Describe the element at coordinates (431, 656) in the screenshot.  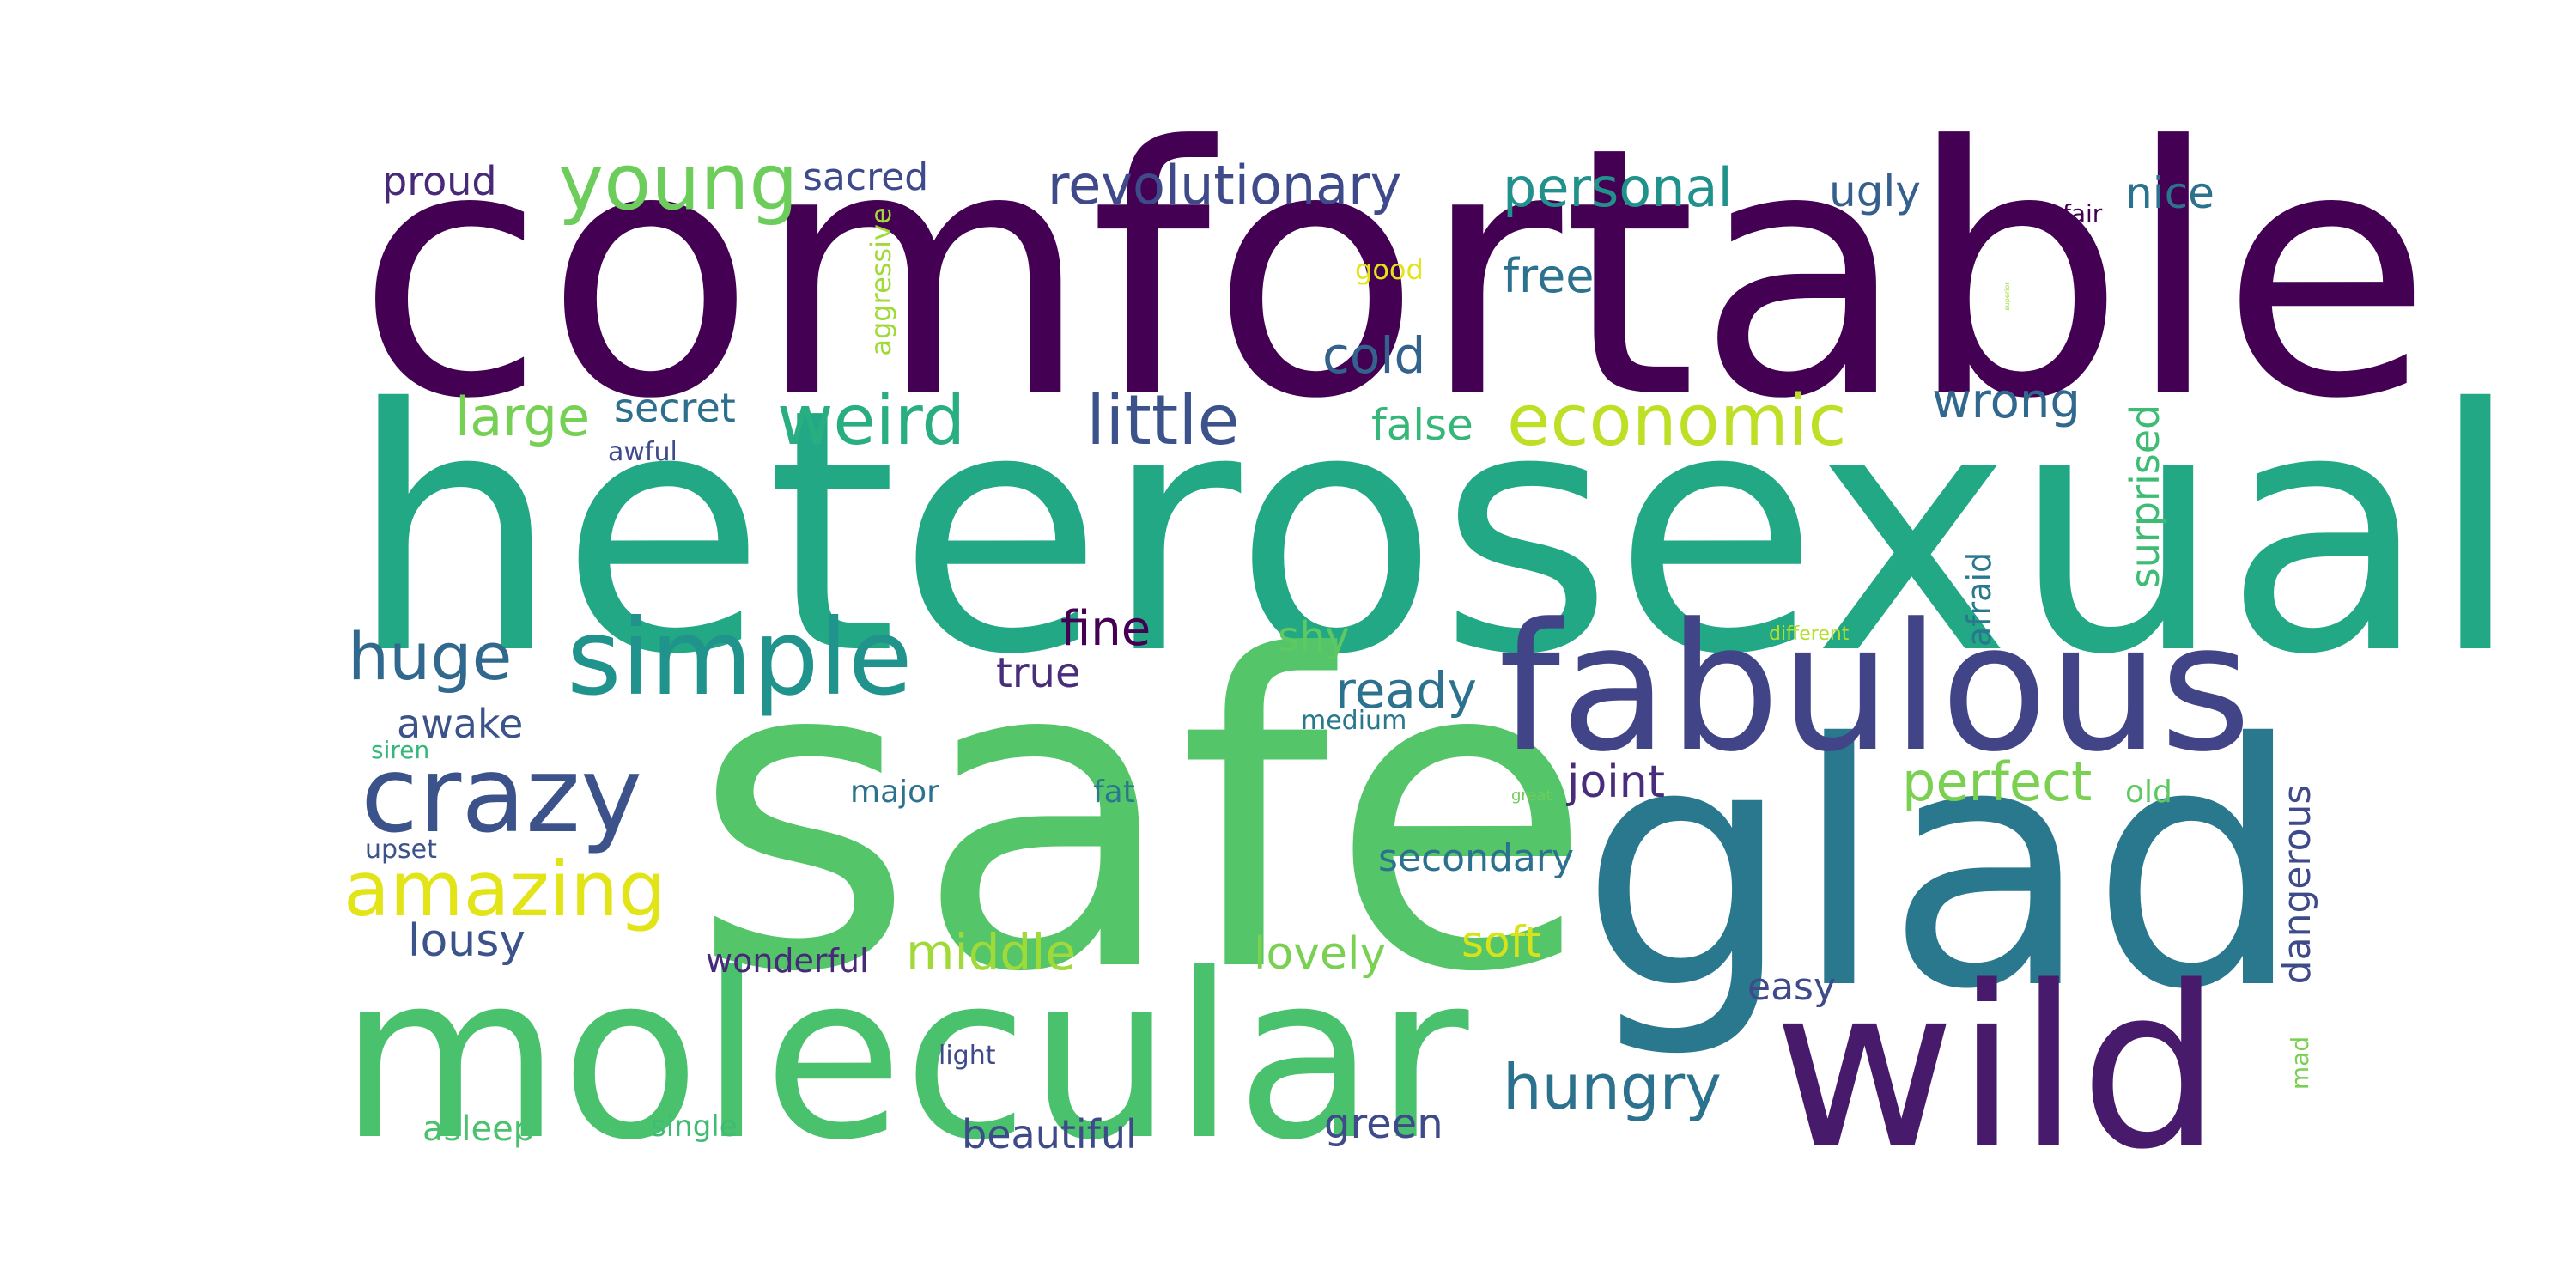
I see `word-huge: huge` at that location.